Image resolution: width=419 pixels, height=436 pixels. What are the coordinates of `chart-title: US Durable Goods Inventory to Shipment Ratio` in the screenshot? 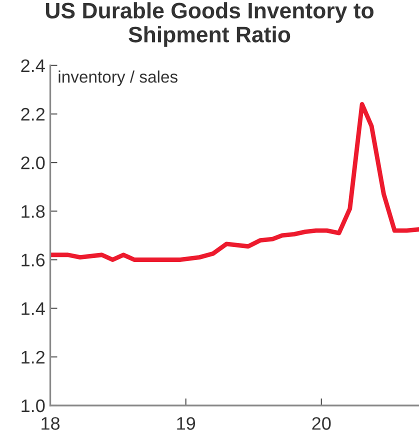 It's located at (210, 24).